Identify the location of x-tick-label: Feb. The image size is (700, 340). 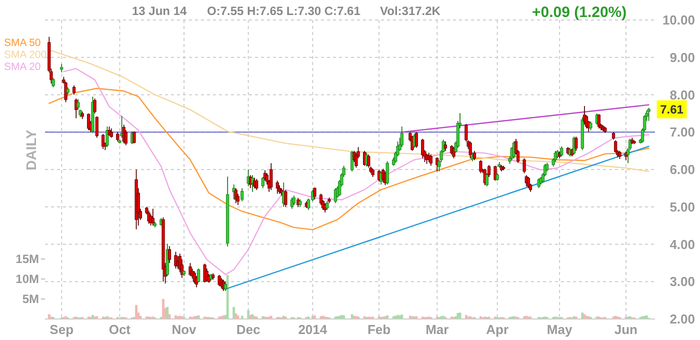
(379, 329).